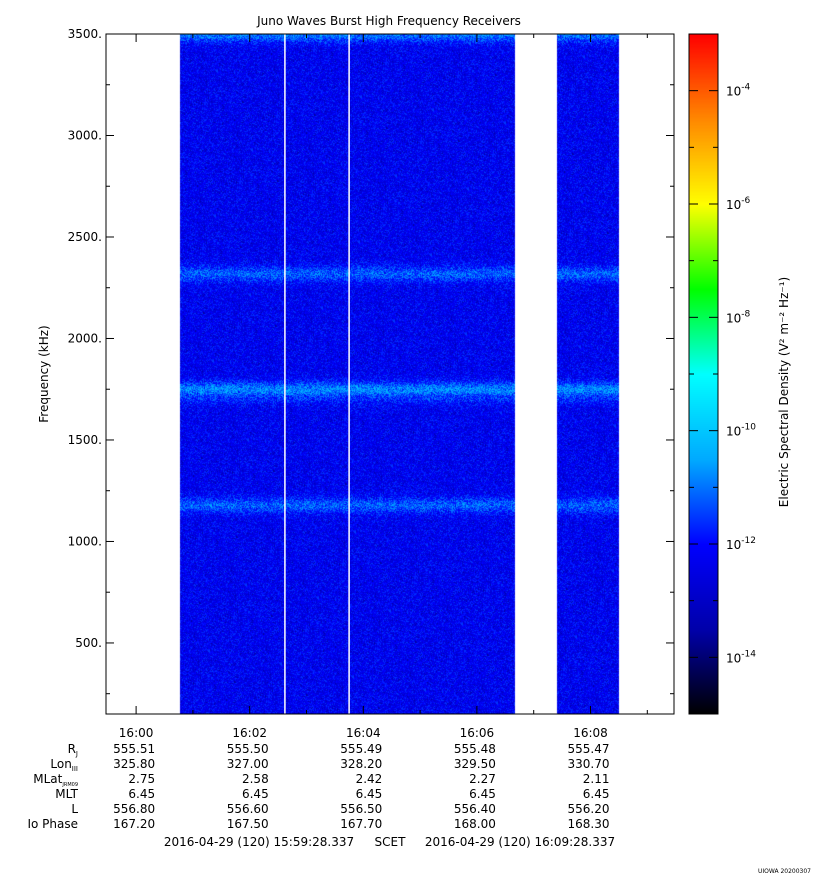 Image resolution: width=815 pixels, height=880 pixels. I want to click on ephemeris-value: 556.20, so click(589, 809).